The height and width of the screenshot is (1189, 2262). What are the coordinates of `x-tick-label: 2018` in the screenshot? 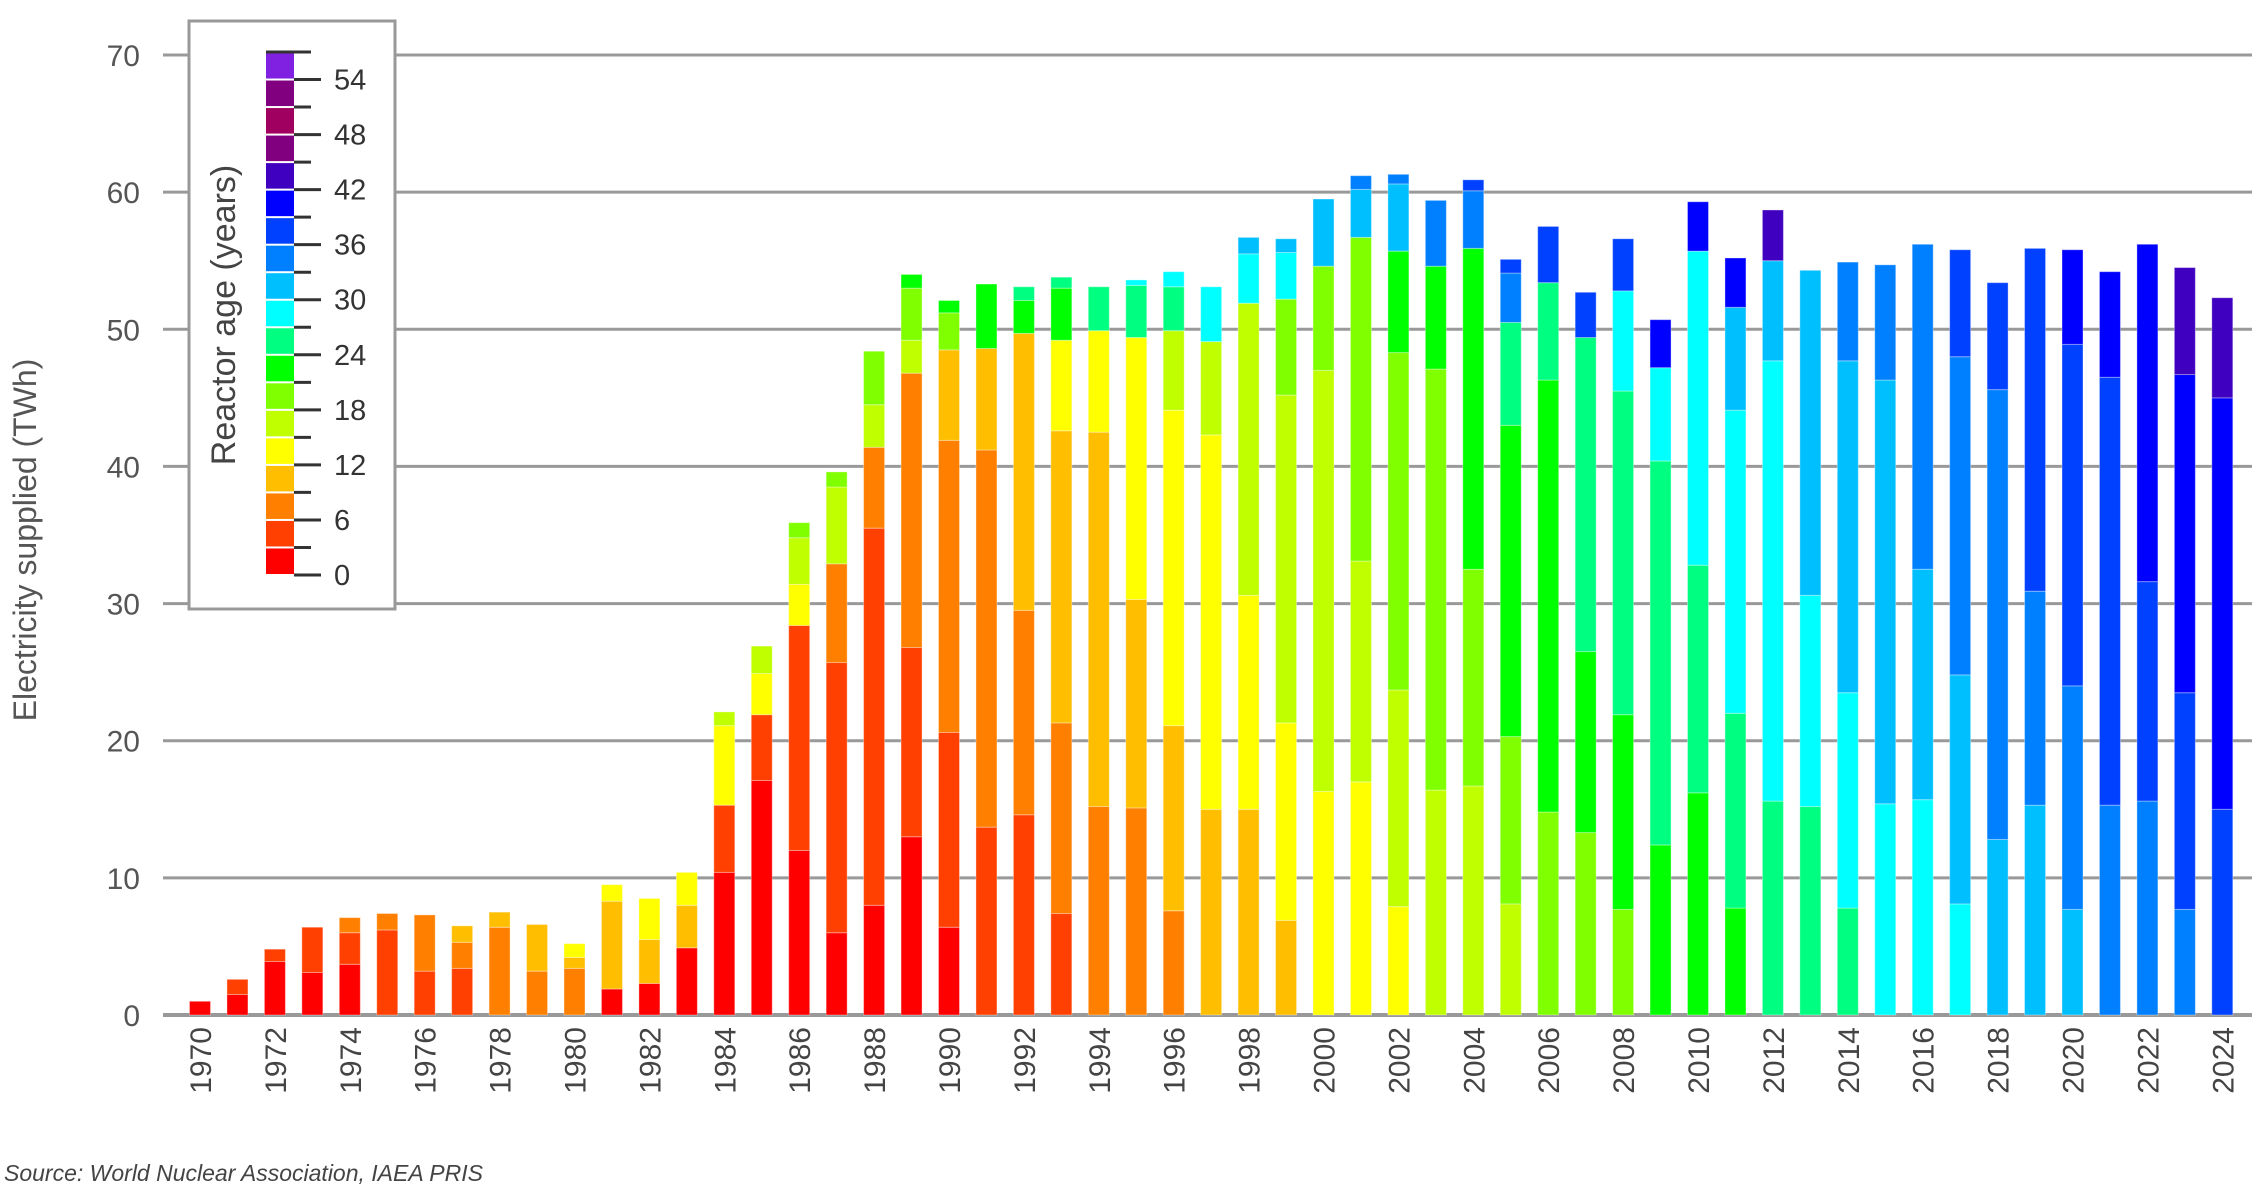 It's located at (1999, 1060).